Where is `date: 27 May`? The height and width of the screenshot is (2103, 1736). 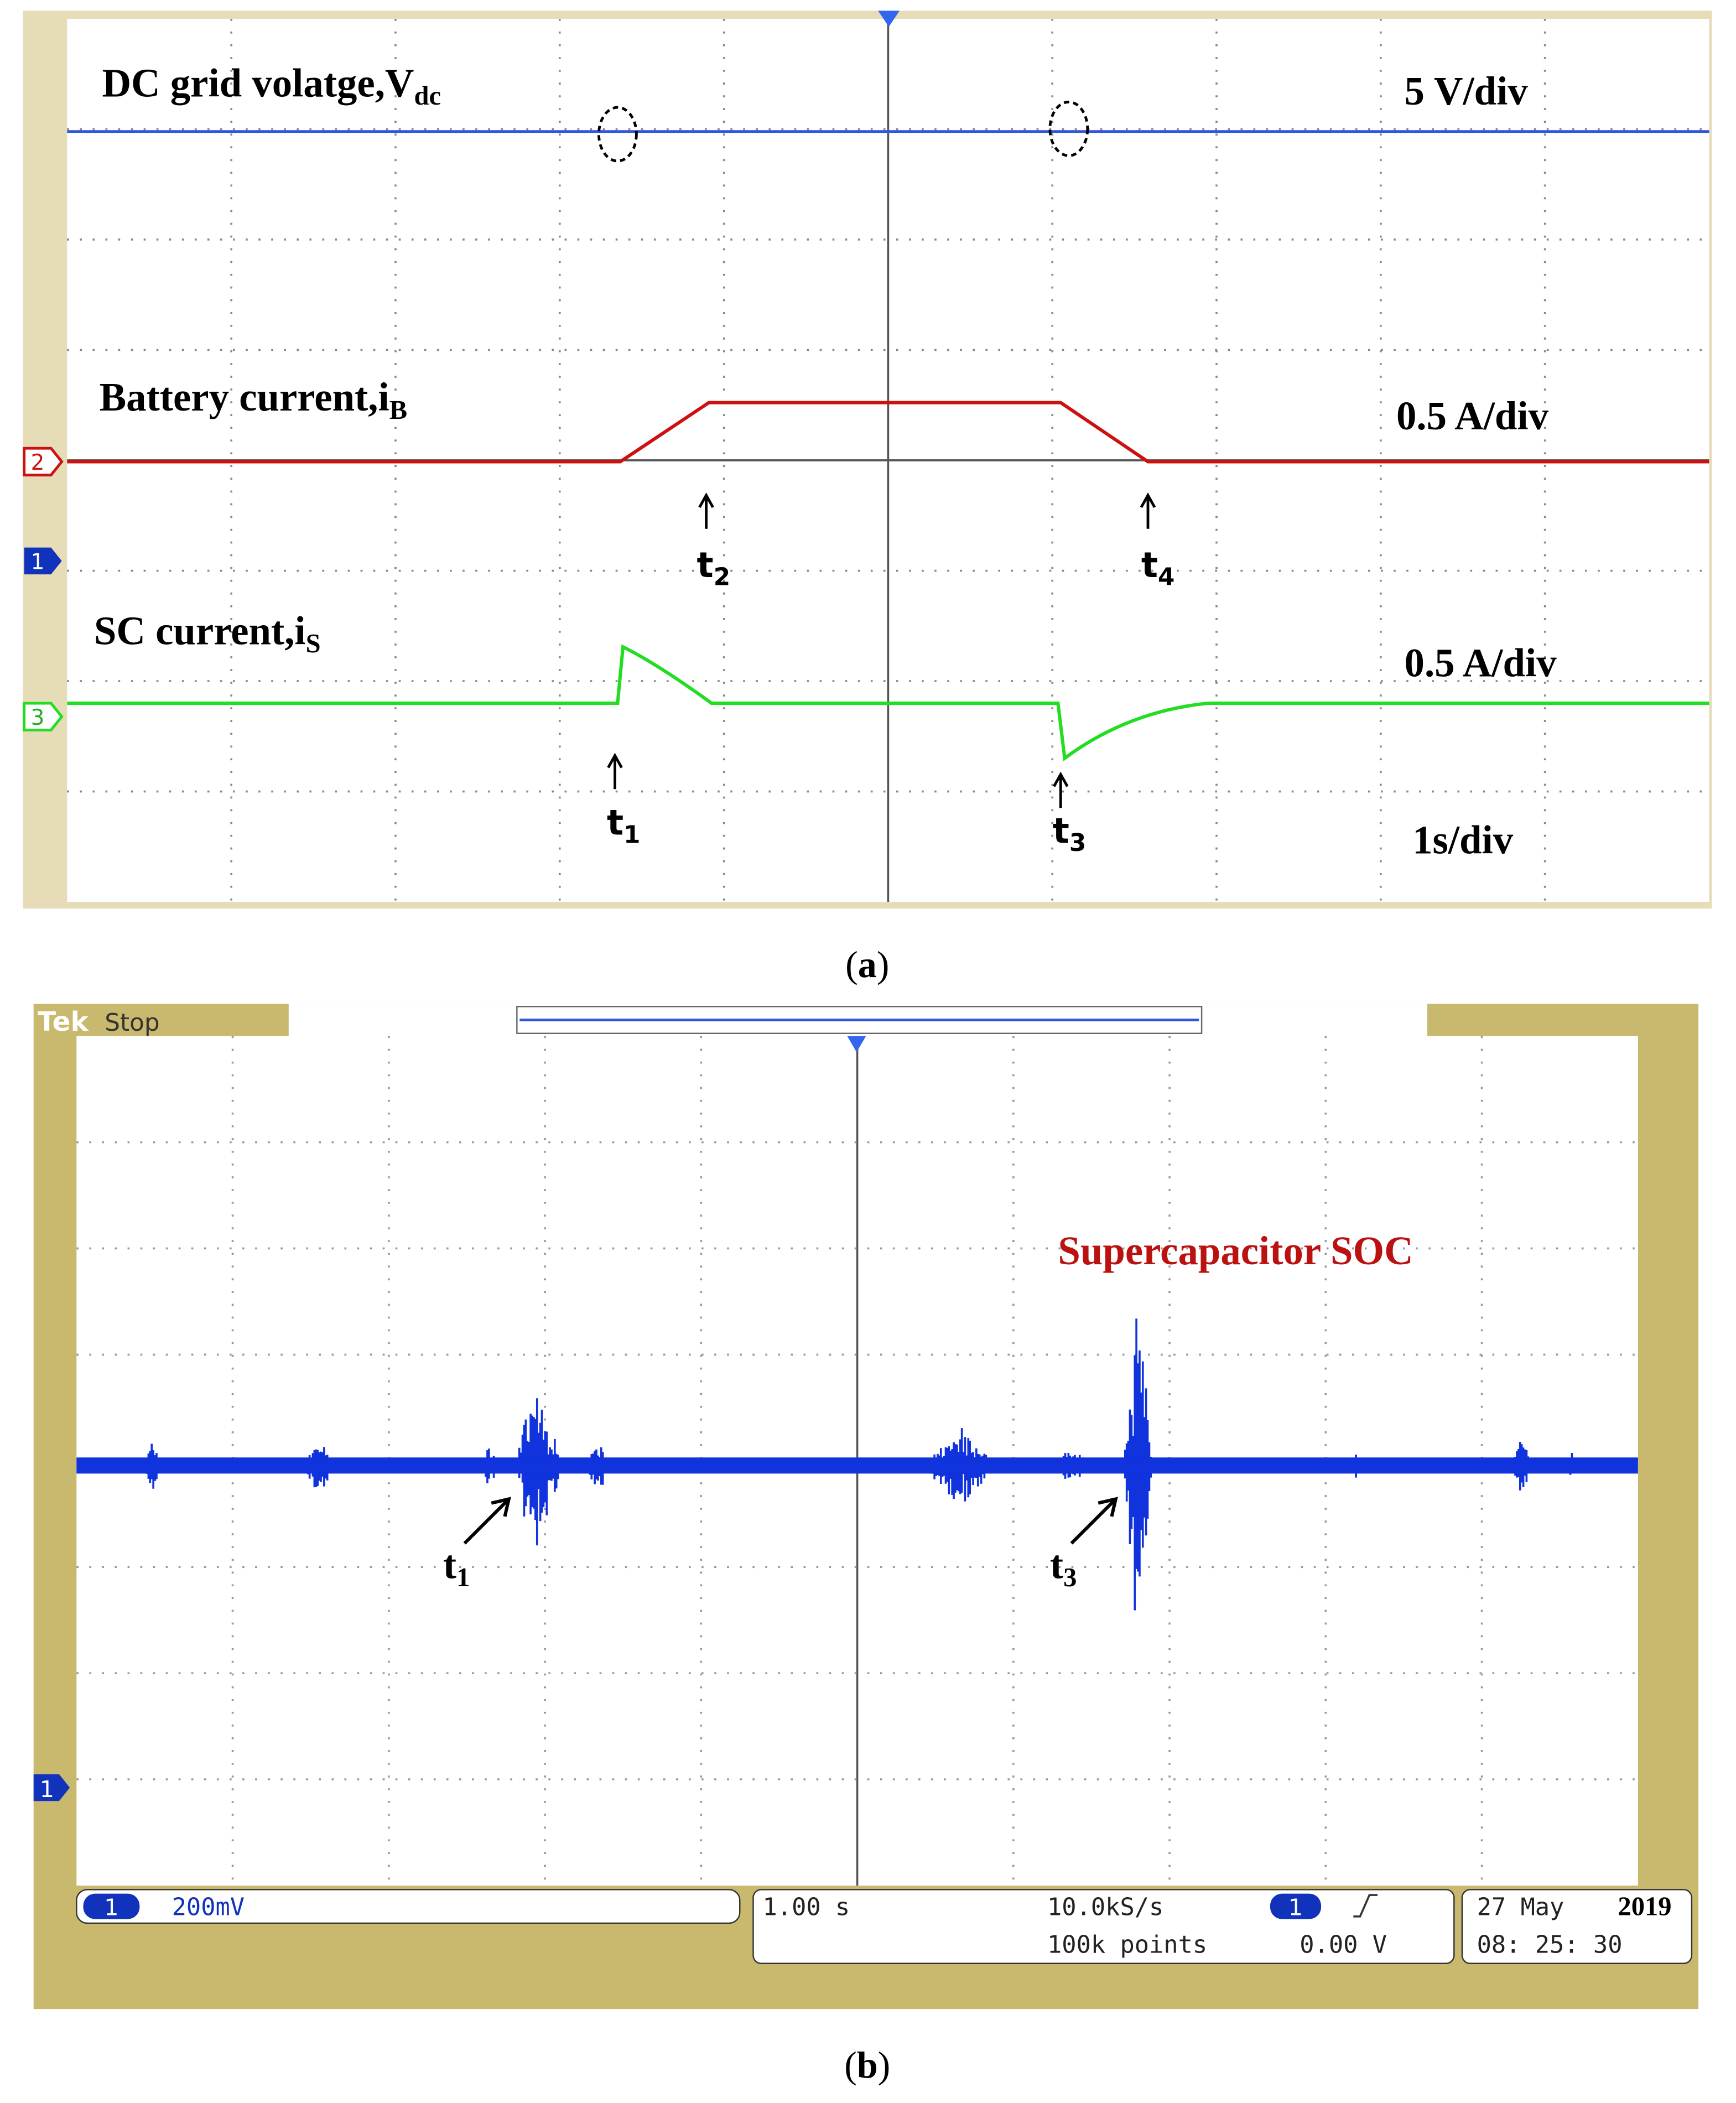
date: 27 May is located at coordinates (1521, 1907).